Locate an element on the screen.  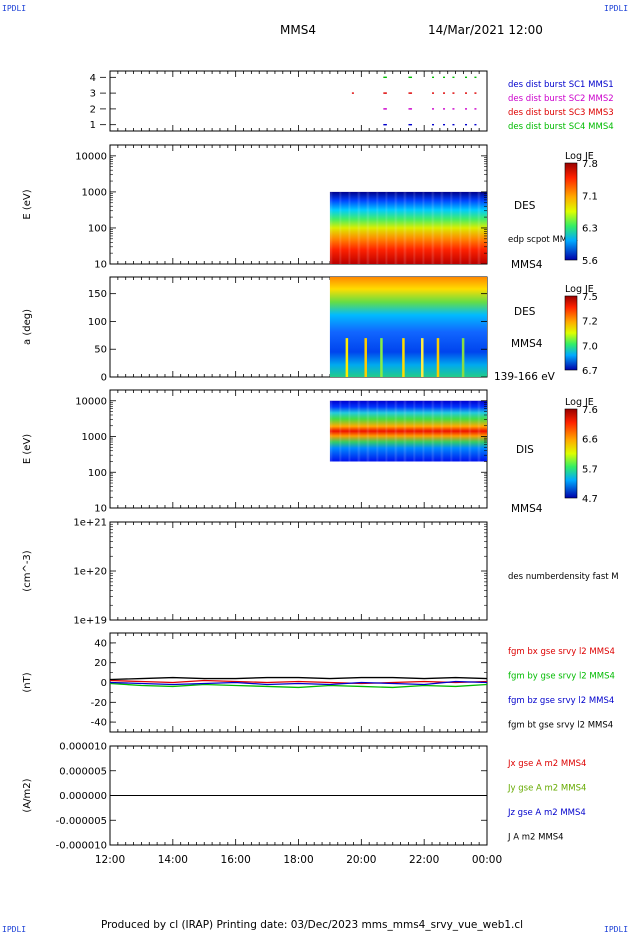
colorbar-tick-label: 5.6 is located at coordinates (590, 261).